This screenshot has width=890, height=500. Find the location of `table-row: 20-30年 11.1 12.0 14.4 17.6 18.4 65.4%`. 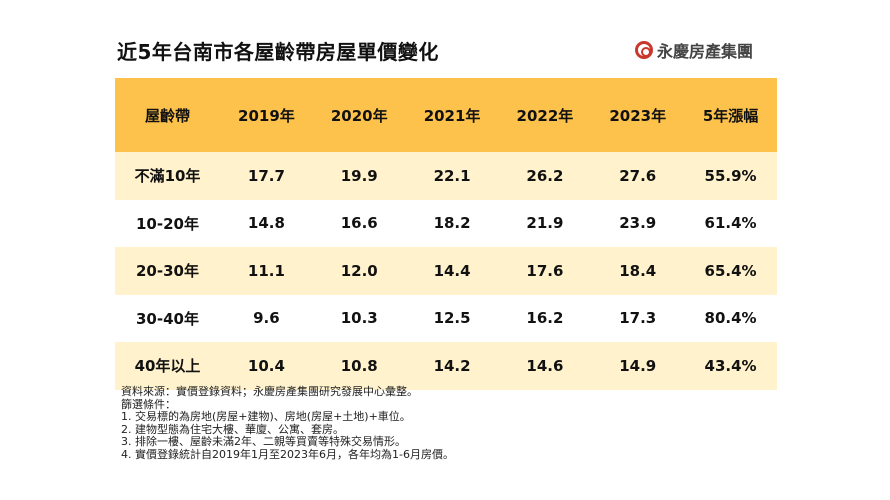

table-row: 20-30年 11.1 12.0 14.4 17.6 18.4 65.4% is located at coordinates (446, 271).